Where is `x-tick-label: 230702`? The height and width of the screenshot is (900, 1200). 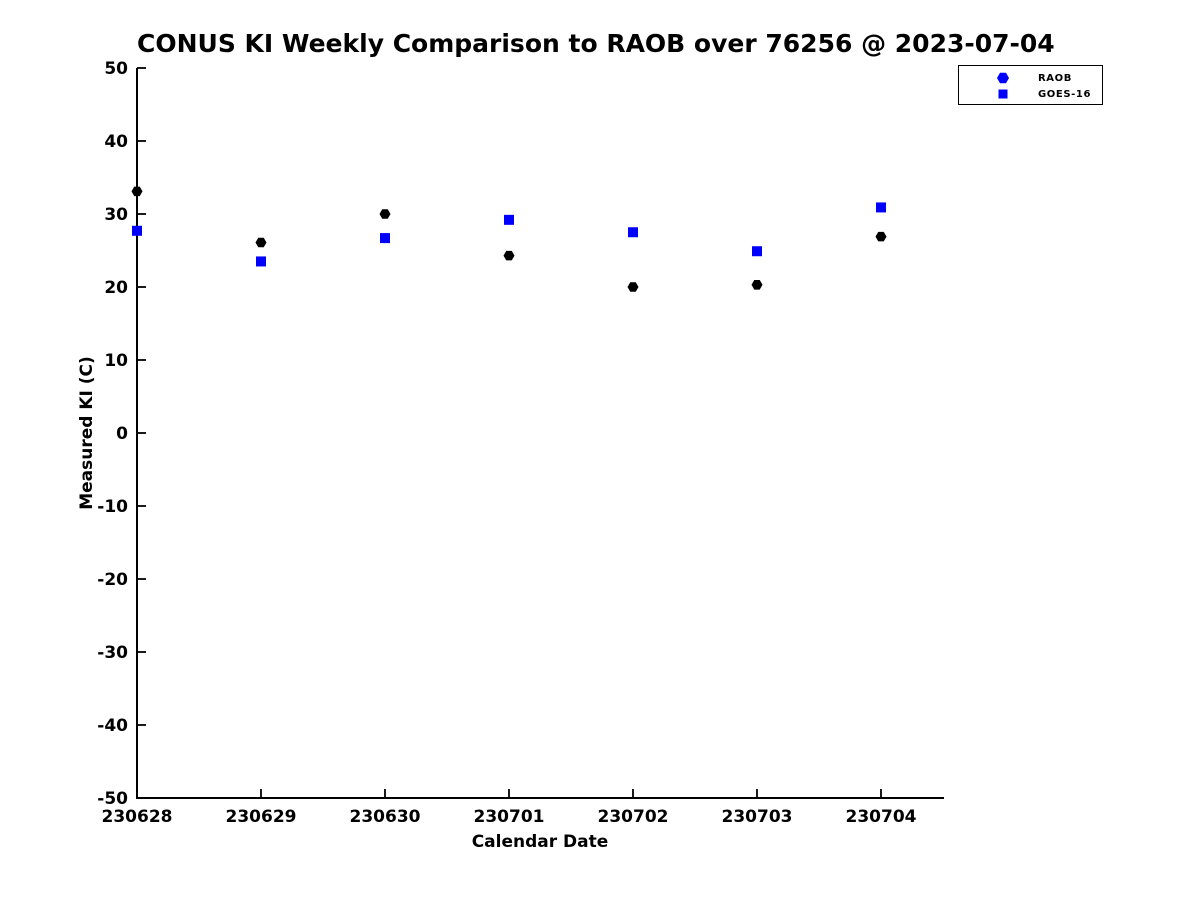 x-tick-label: 230702 is located at coordinates (633, 817).